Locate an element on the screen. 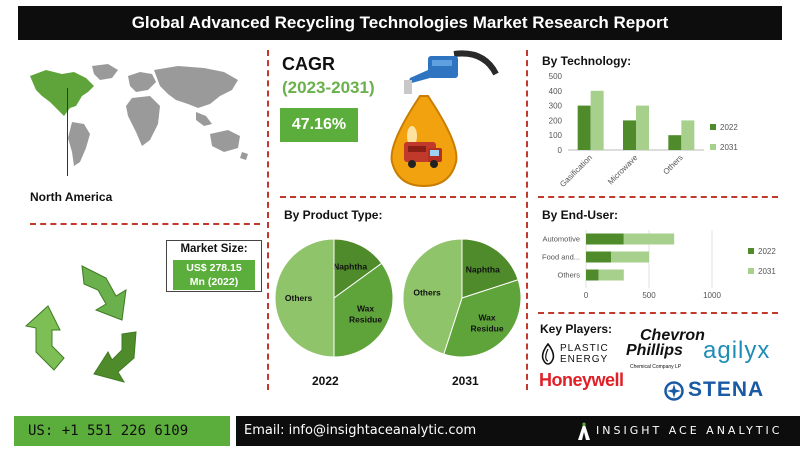 The height and width of the screenshot is (450, 800). plastic-energy-word: ENERGY is located at coordinates (584, 359).